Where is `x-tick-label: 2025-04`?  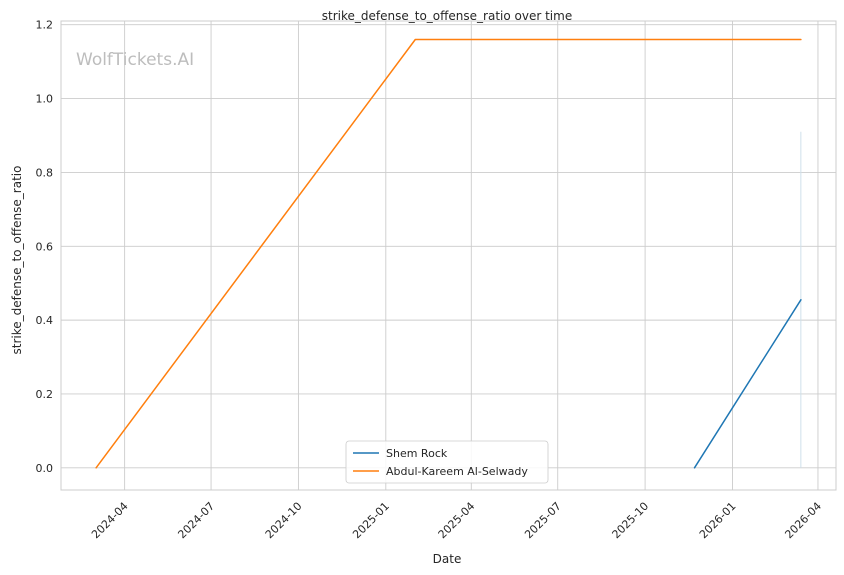
x-tick-label: 2025-04 is located at coordinates (457, 521).